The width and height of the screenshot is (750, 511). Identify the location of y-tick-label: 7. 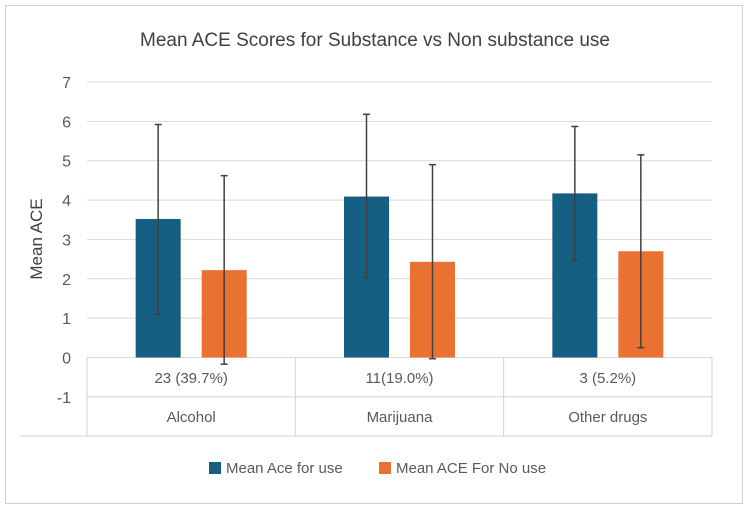
(66, 83).